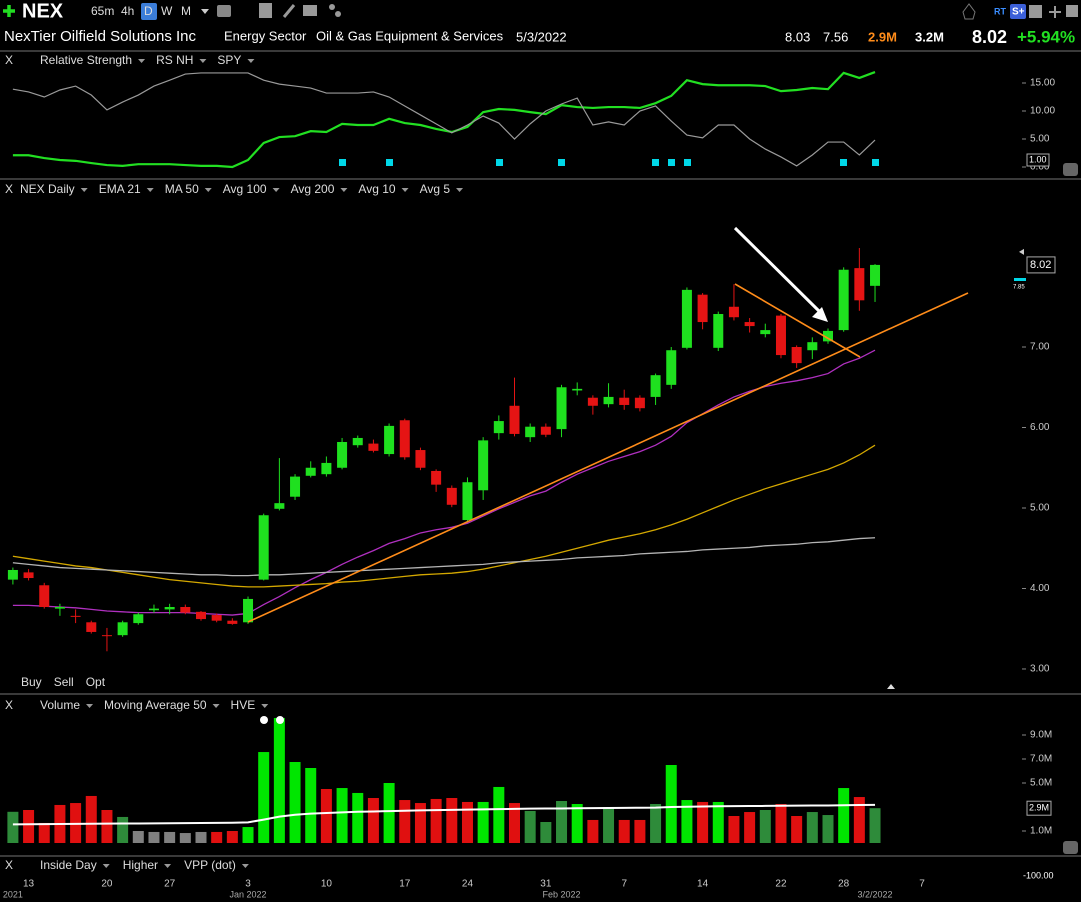 Image resolution: width=1081 pixels, height=902 pixels. What do you see at coordinates (703, 884) in the screenshot?
I see `x-tick-label: 14` at bounding box center [703, 884].